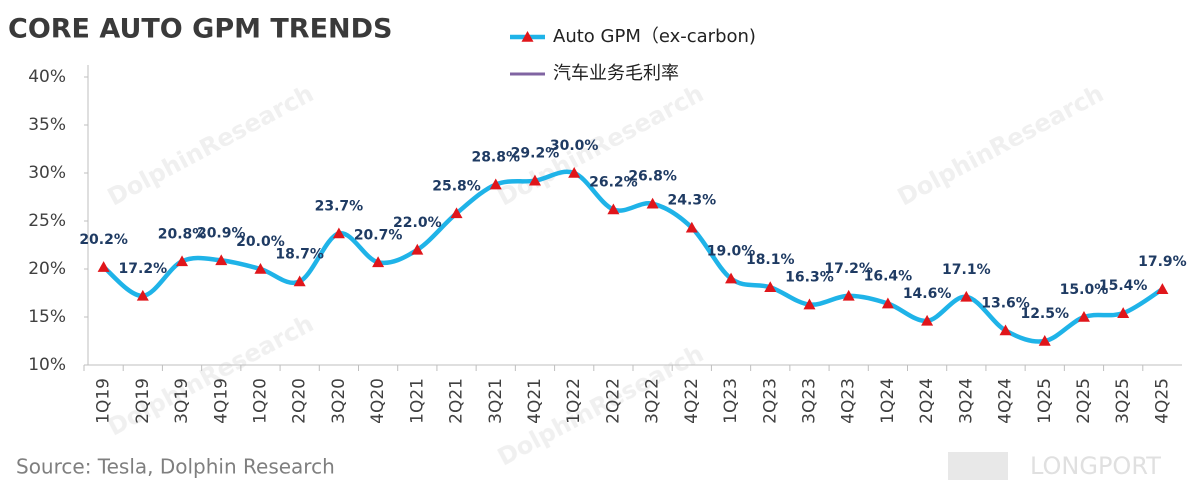 This screenshot has height=499, width=1198. What do you see at coordinates (1123, 401) in the screenshot?
I see `x-tick-label: 3Q25` at bounding box center [1123, 401].